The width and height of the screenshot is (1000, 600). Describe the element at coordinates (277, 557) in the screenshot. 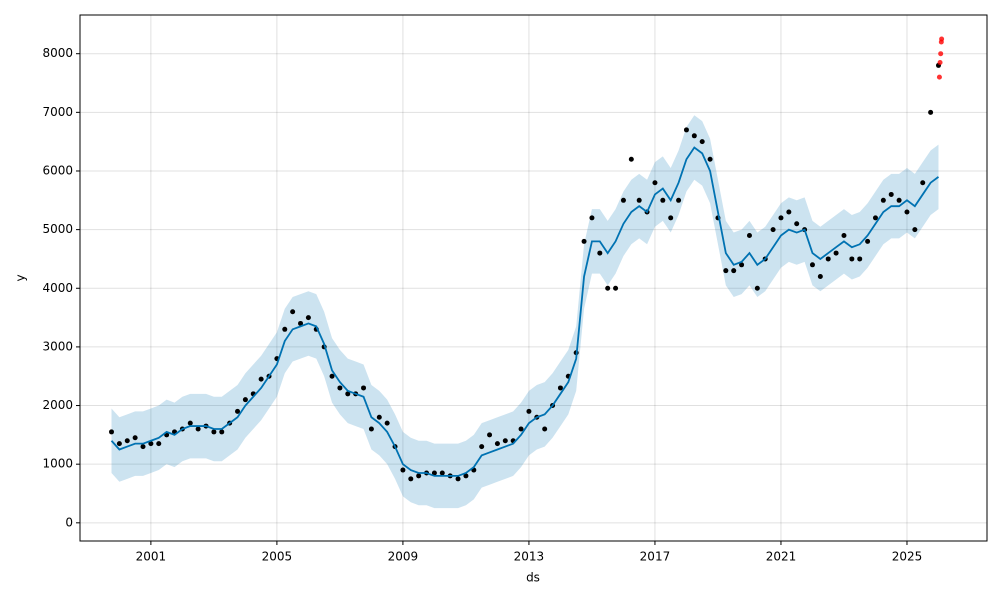

I see `x-tick-label: 2005` at that location.